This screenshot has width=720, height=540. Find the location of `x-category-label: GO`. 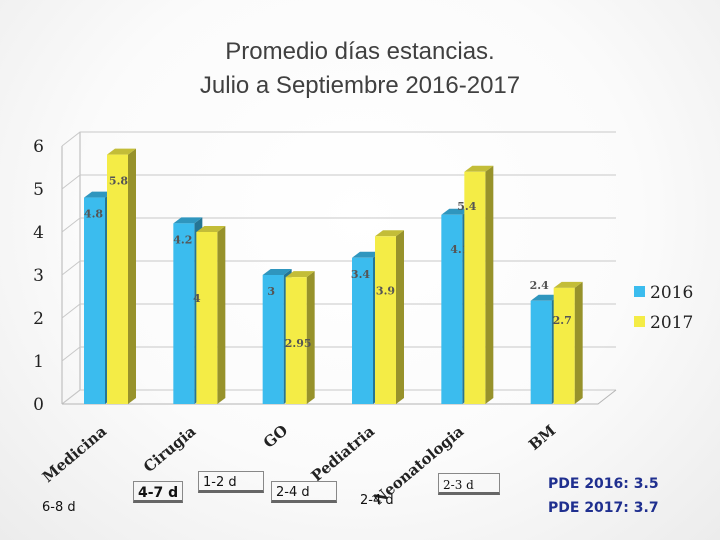

x-category-label: GO is located at coordinates (275, 436).